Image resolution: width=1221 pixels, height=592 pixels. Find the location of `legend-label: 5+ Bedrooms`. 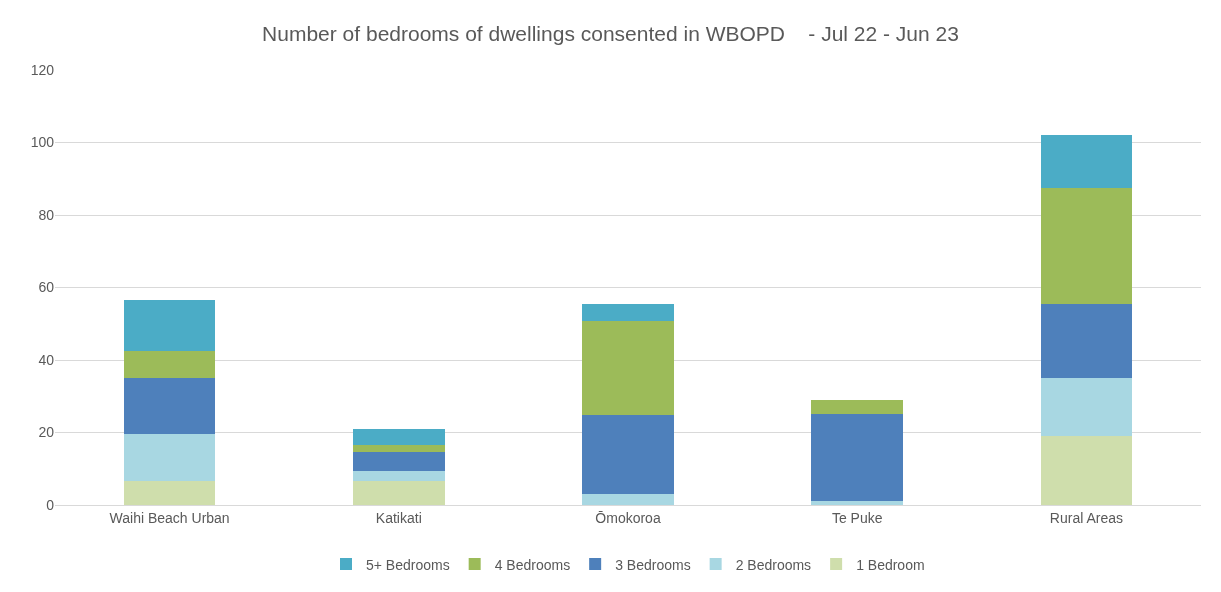

legend-label: 5+ Bedrooms is located at coordinates (408, 564).